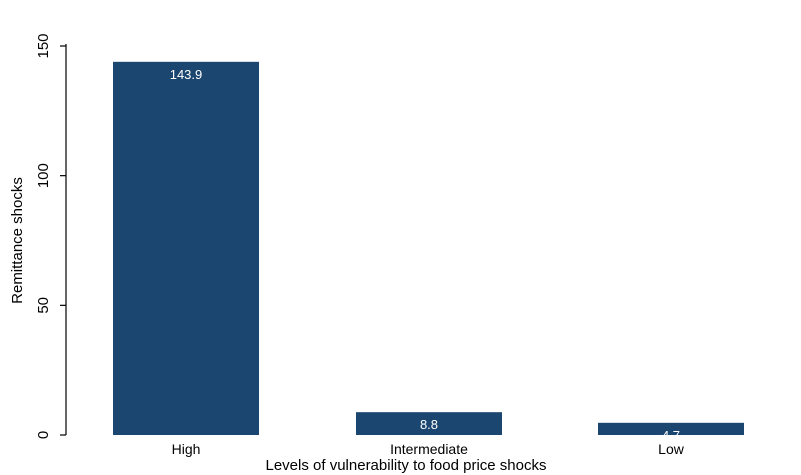 This screenshot has height=475, width=801. I want to click on bar-low, so click(671, 428).